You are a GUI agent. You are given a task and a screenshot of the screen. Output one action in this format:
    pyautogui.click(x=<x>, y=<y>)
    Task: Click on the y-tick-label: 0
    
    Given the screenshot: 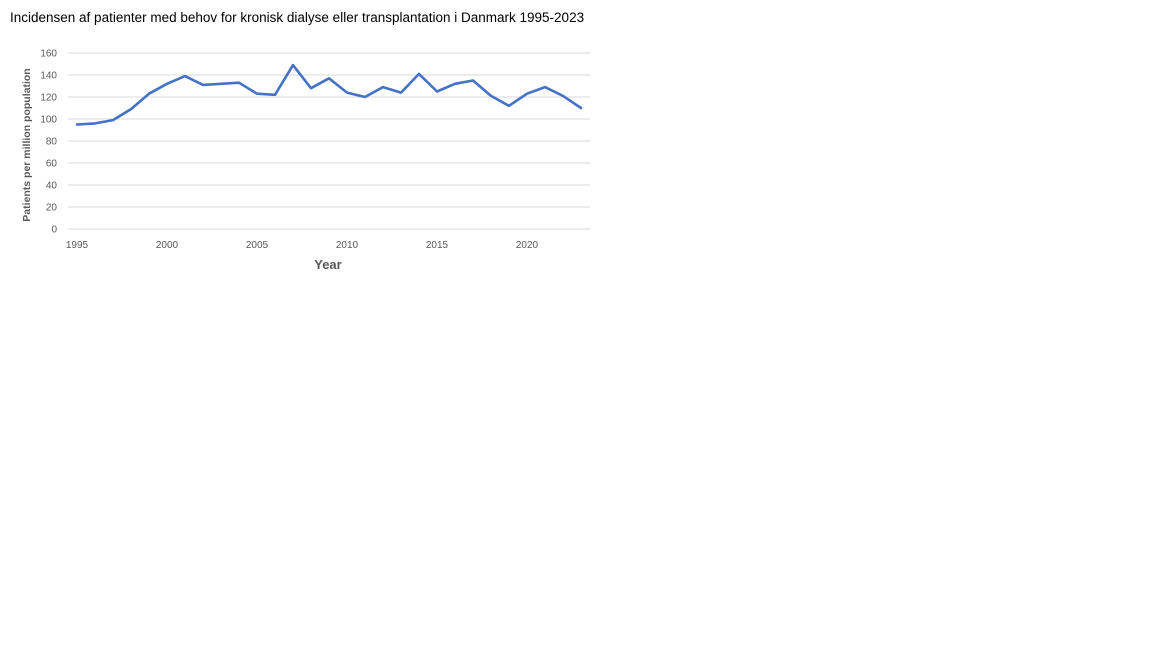 What is the action you would take?
    pyautogui.click(x=54, y=230)
    